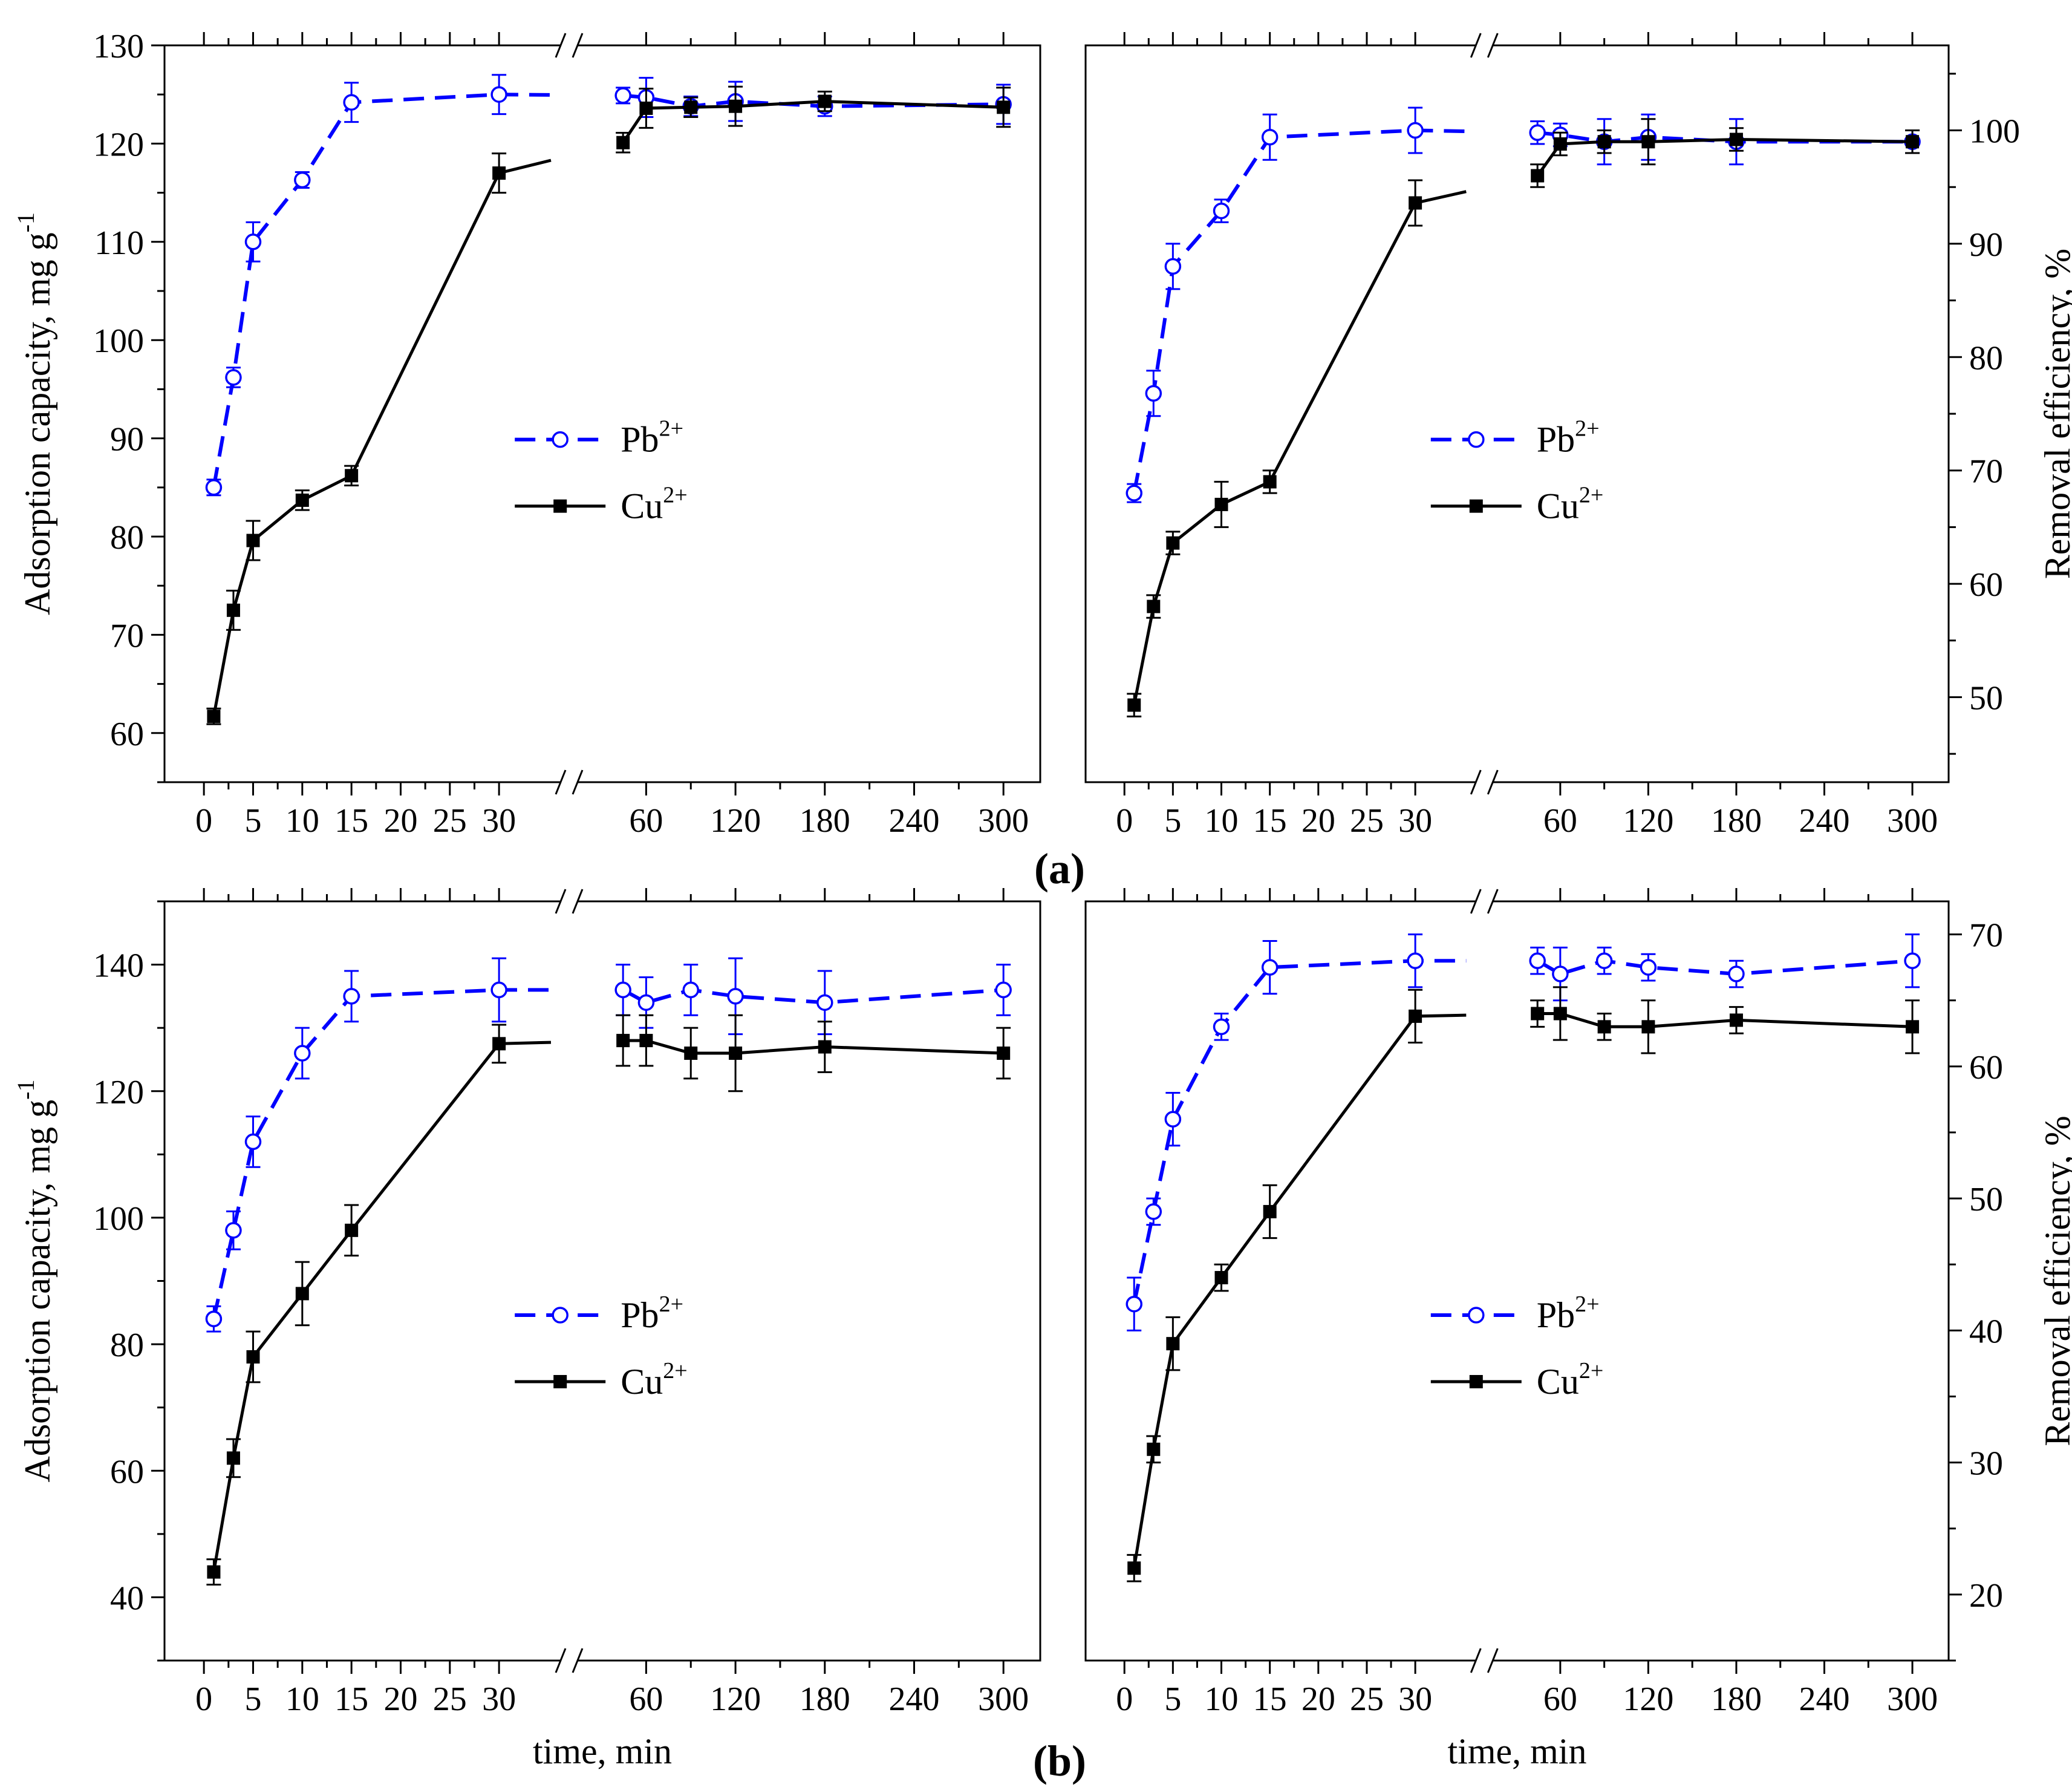  Describe the element at coordinates (499, 1699) in the screenshot. I see `x-tick-label: 30` at that location.